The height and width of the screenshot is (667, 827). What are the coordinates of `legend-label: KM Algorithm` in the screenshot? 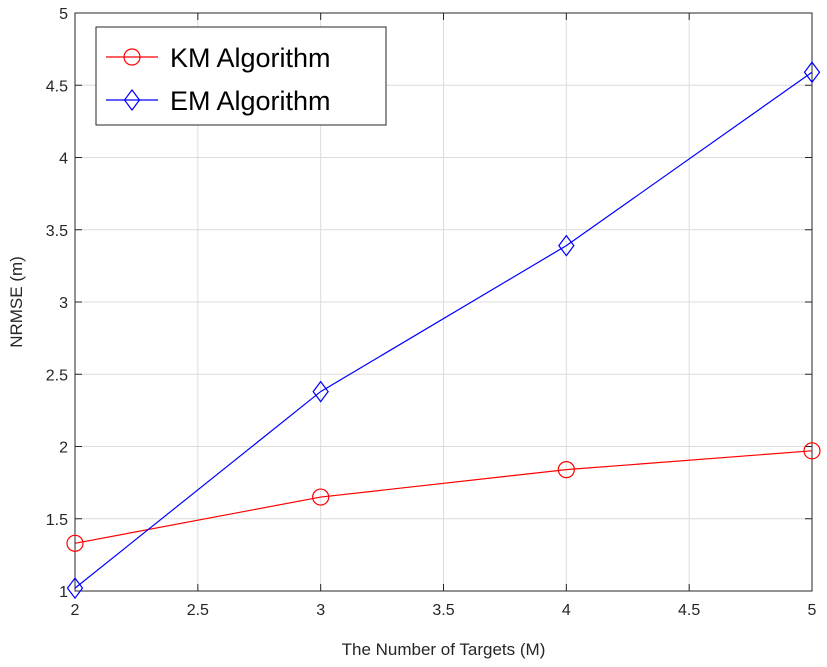 It's located at (250, 58).